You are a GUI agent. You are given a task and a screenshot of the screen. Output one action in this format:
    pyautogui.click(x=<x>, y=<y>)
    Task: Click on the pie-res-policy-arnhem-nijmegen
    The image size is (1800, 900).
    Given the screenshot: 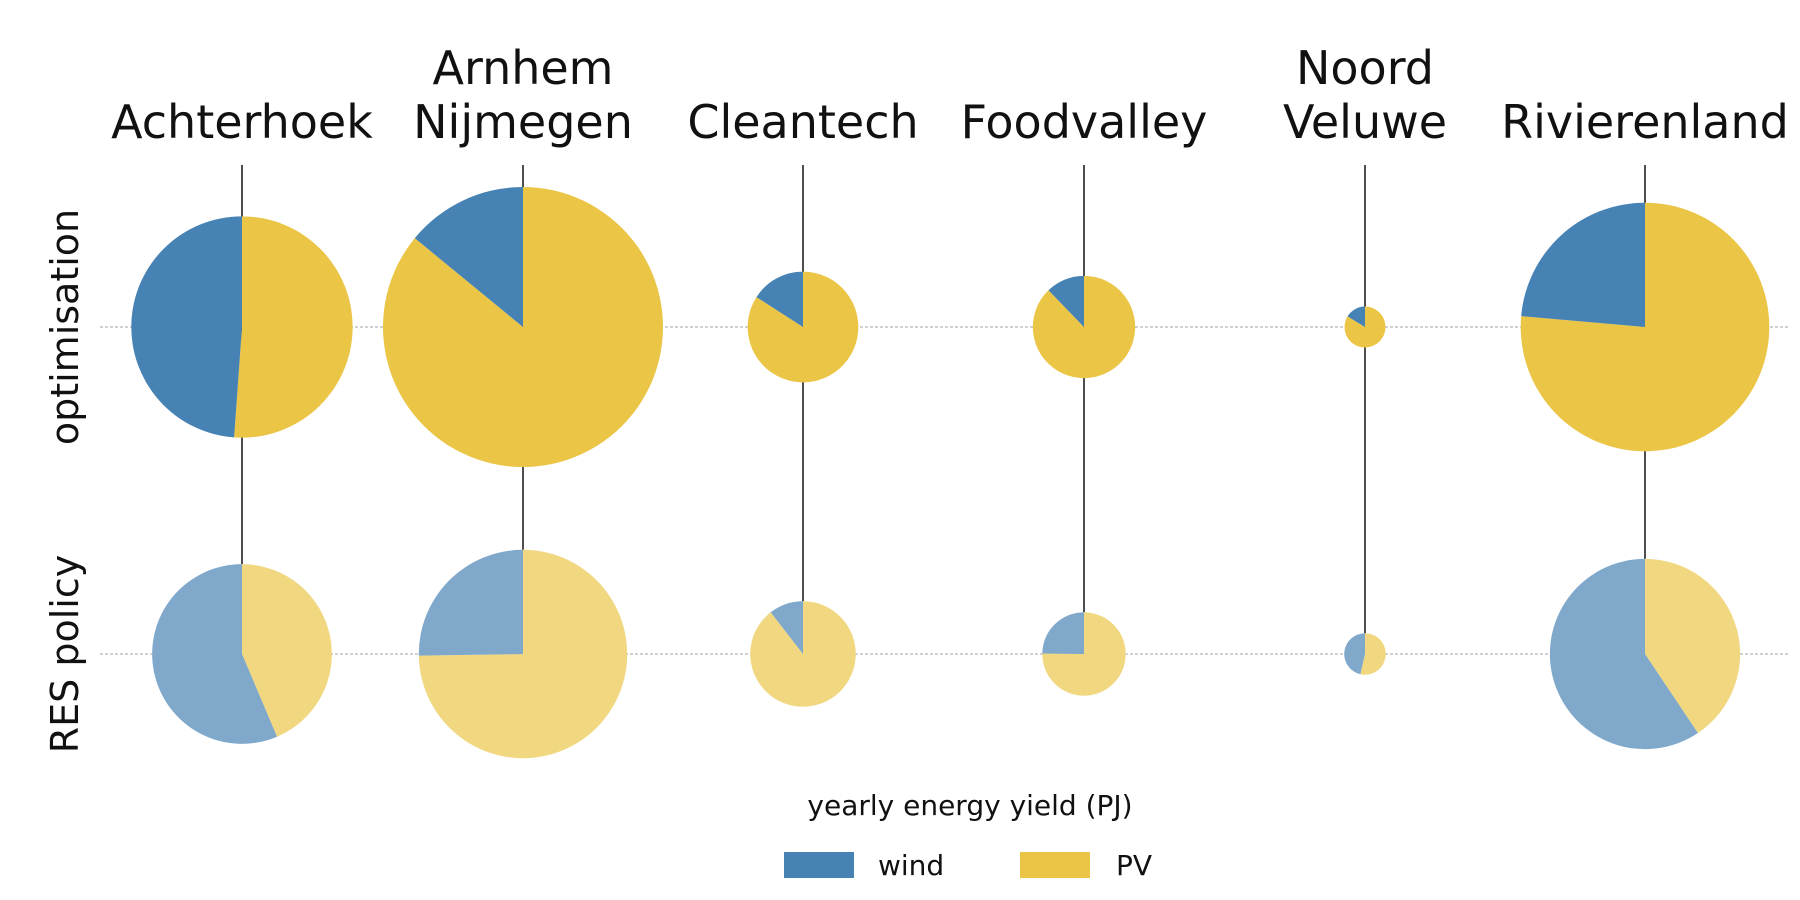 What is the action you would take?
    pyautogui.click(x=523, y=654)
    